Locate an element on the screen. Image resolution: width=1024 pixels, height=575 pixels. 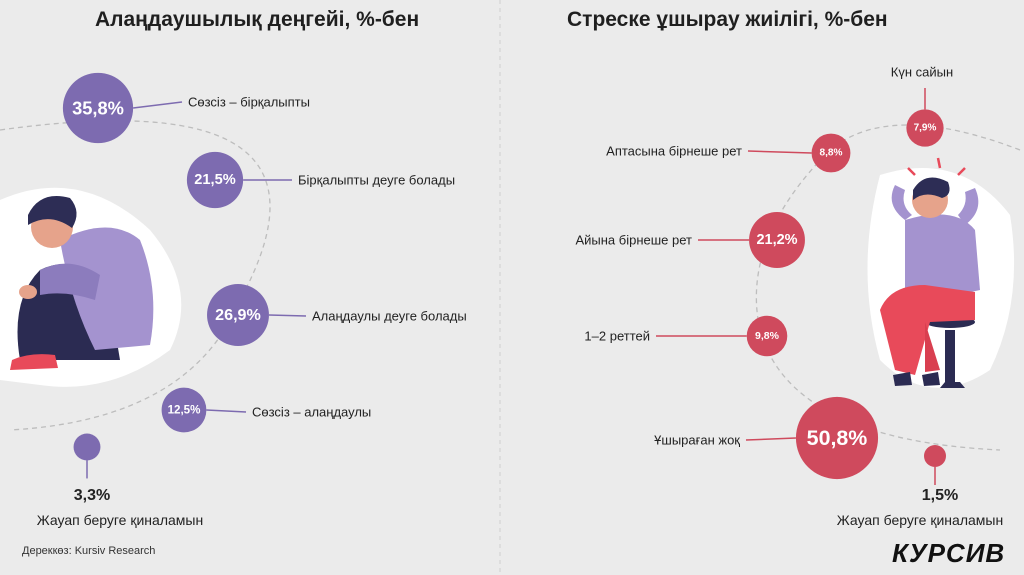
left-chart-title: Алаңдаушылық деңгейі, %-бен is located at coordinates (257, 19).